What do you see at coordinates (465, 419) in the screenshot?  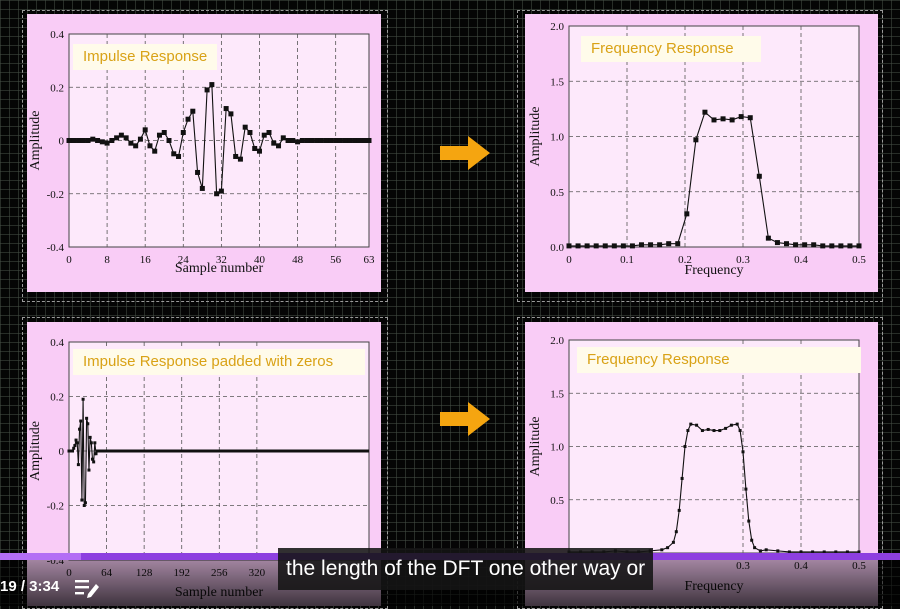 I see `arrow-right-icon-bottom` at bounding box center [465, 419].